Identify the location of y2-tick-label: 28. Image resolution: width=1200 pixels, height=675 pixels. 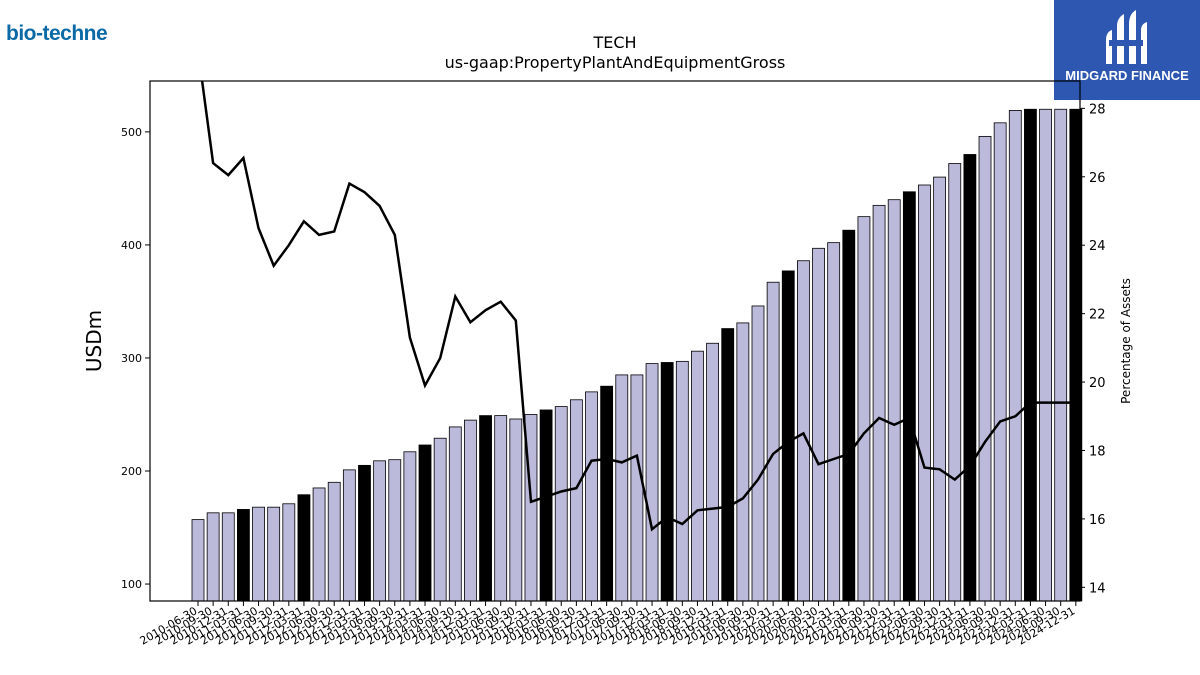
(1097, 109).